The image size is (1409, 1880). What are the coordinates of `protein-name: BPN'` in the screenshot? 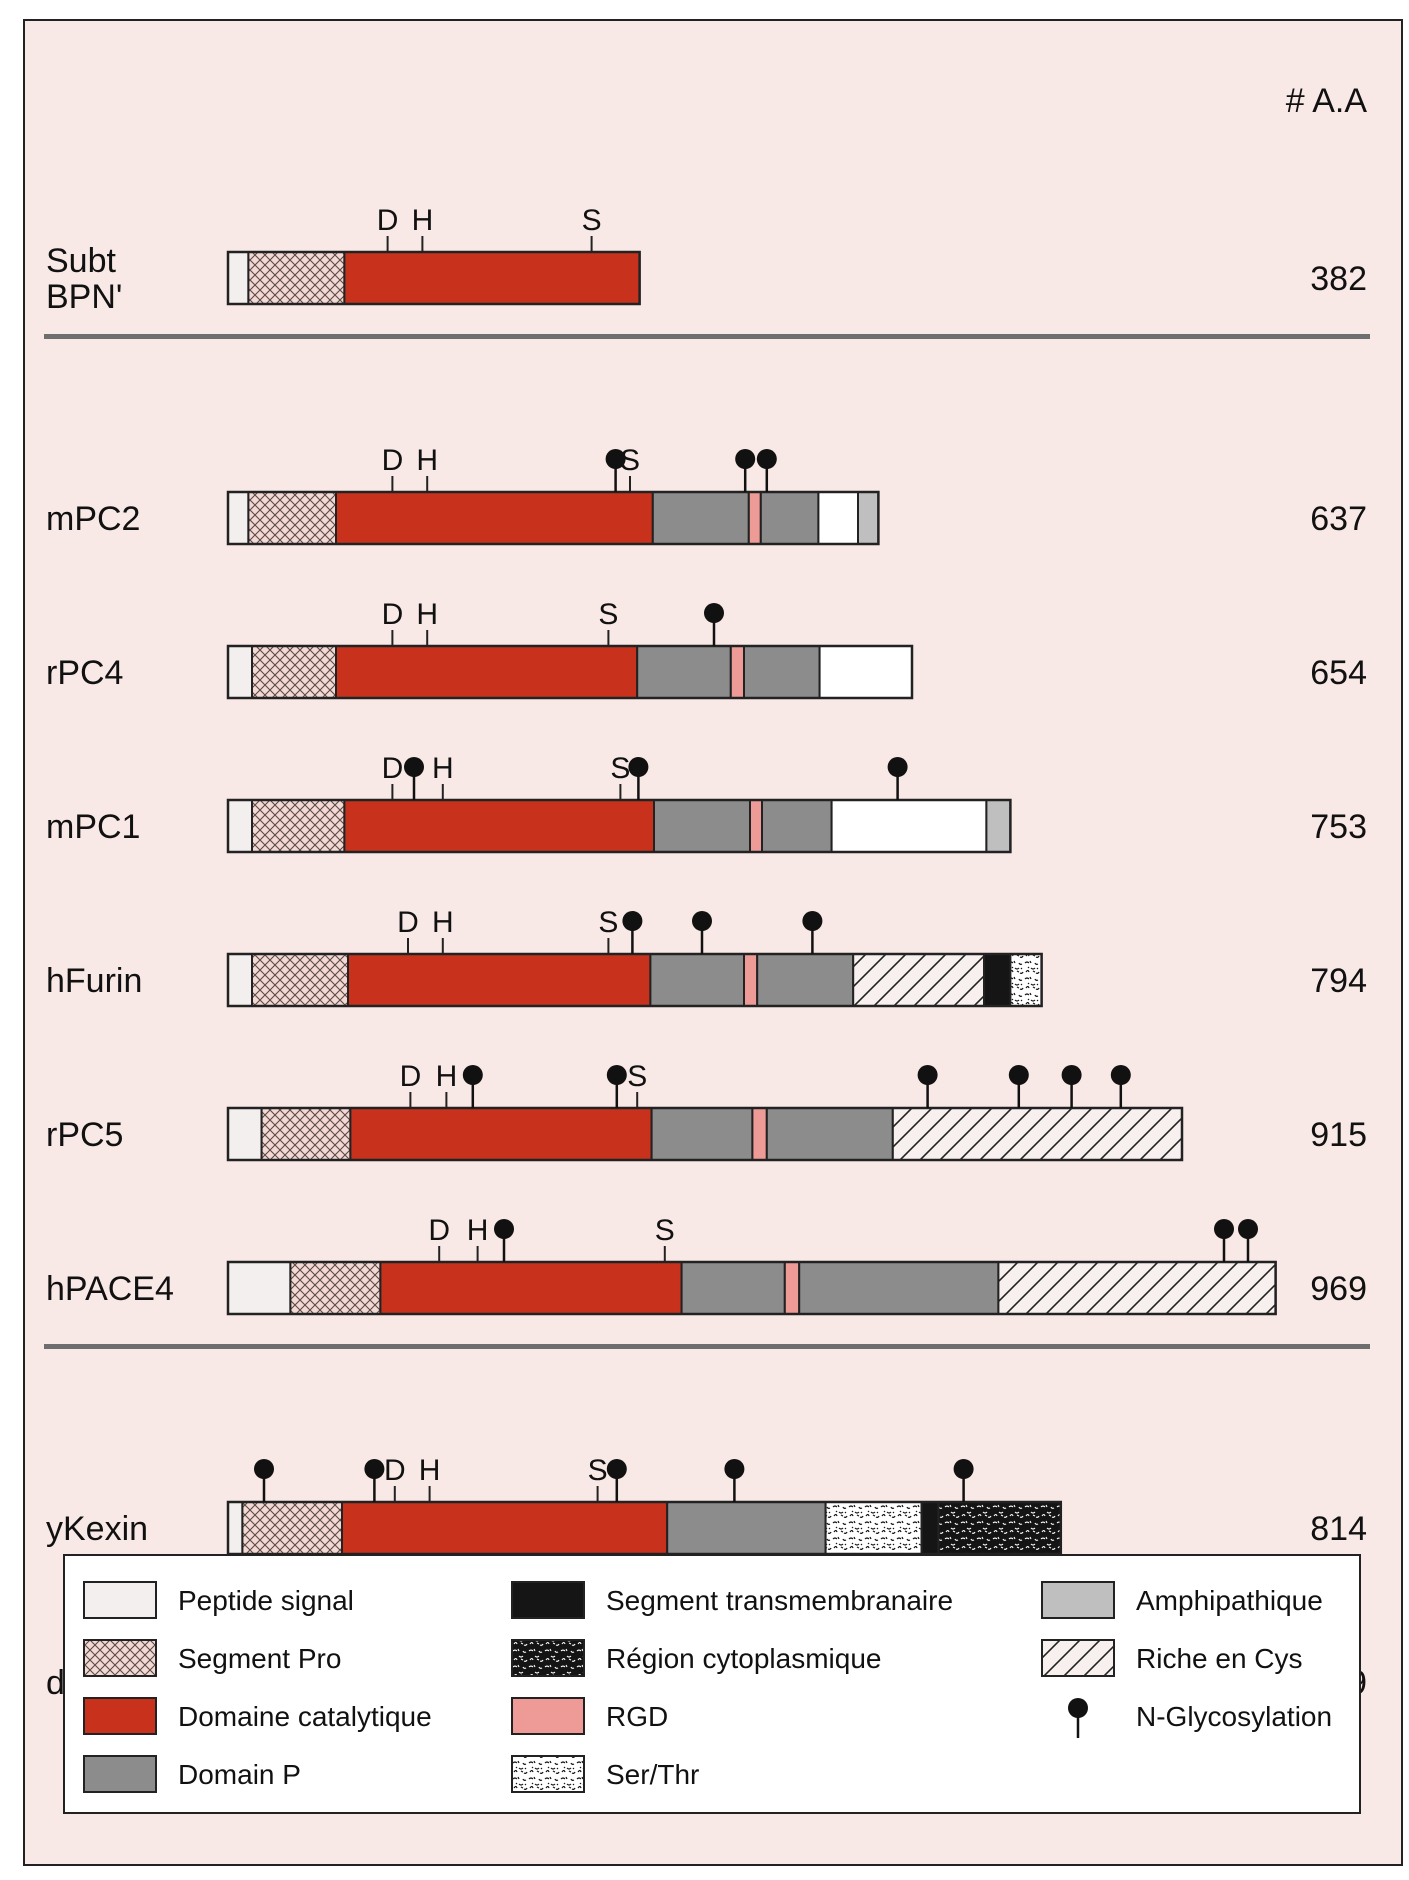 It's located at (84, 297).